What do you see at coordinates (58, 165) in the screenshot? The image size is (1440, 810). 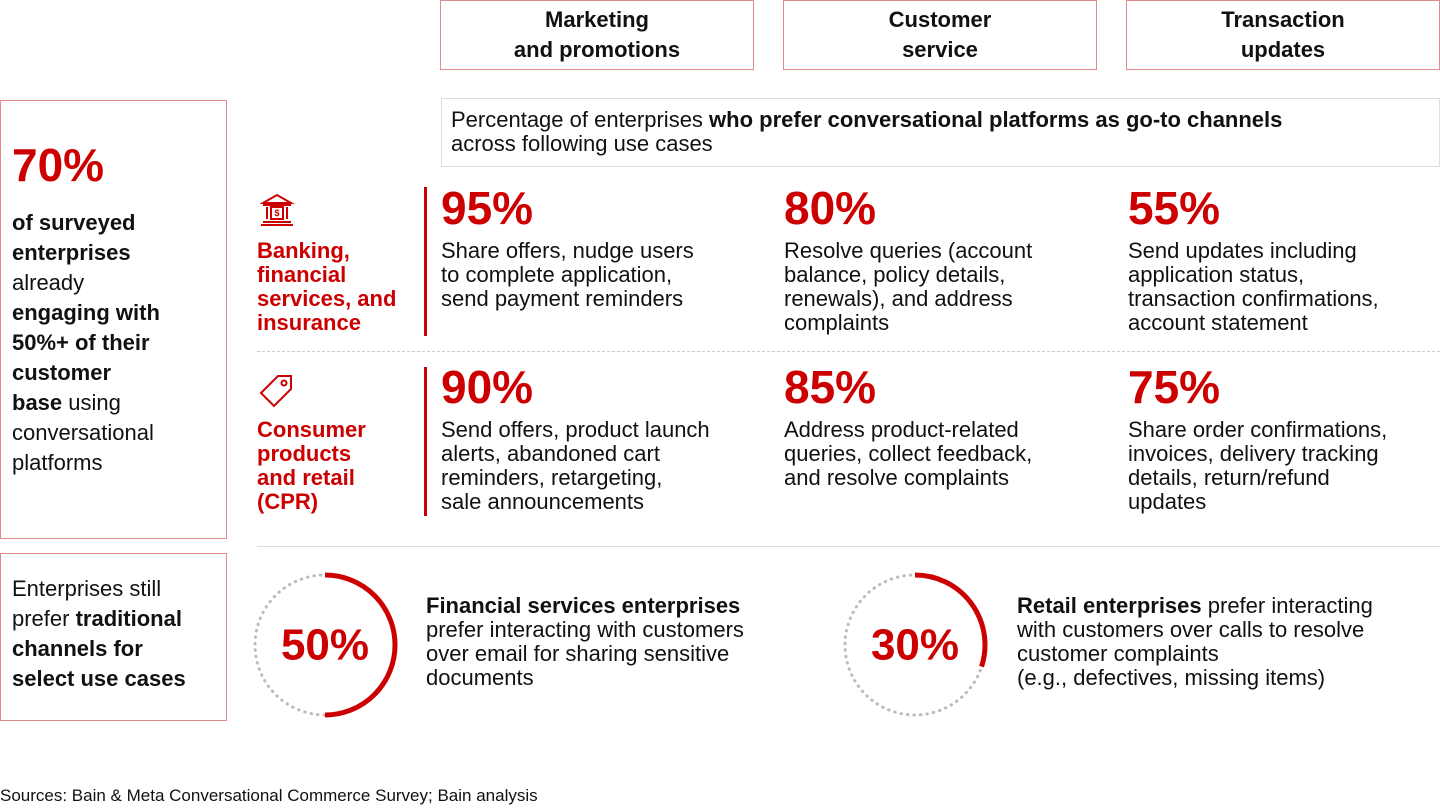 I see `summary-stat: 70%` at bounding box center [58, 165].